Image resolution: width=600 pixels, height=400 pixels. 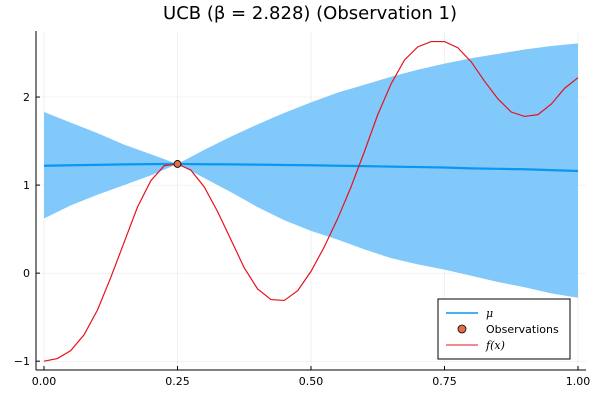 I want to click on y-tick-label-3: 2, so click(x=26, y=97).